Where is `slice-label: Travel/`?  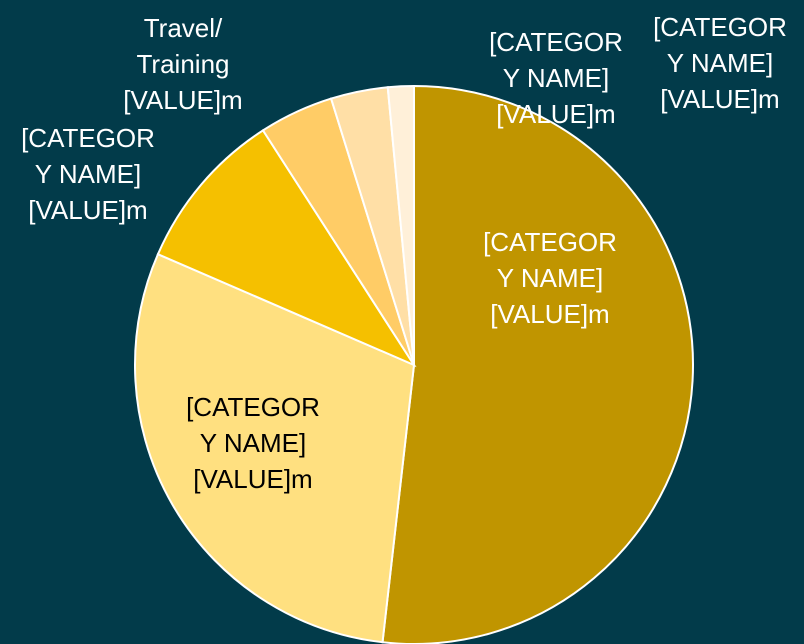
slice-label: Travel/ is located at coordinates (183, 28).